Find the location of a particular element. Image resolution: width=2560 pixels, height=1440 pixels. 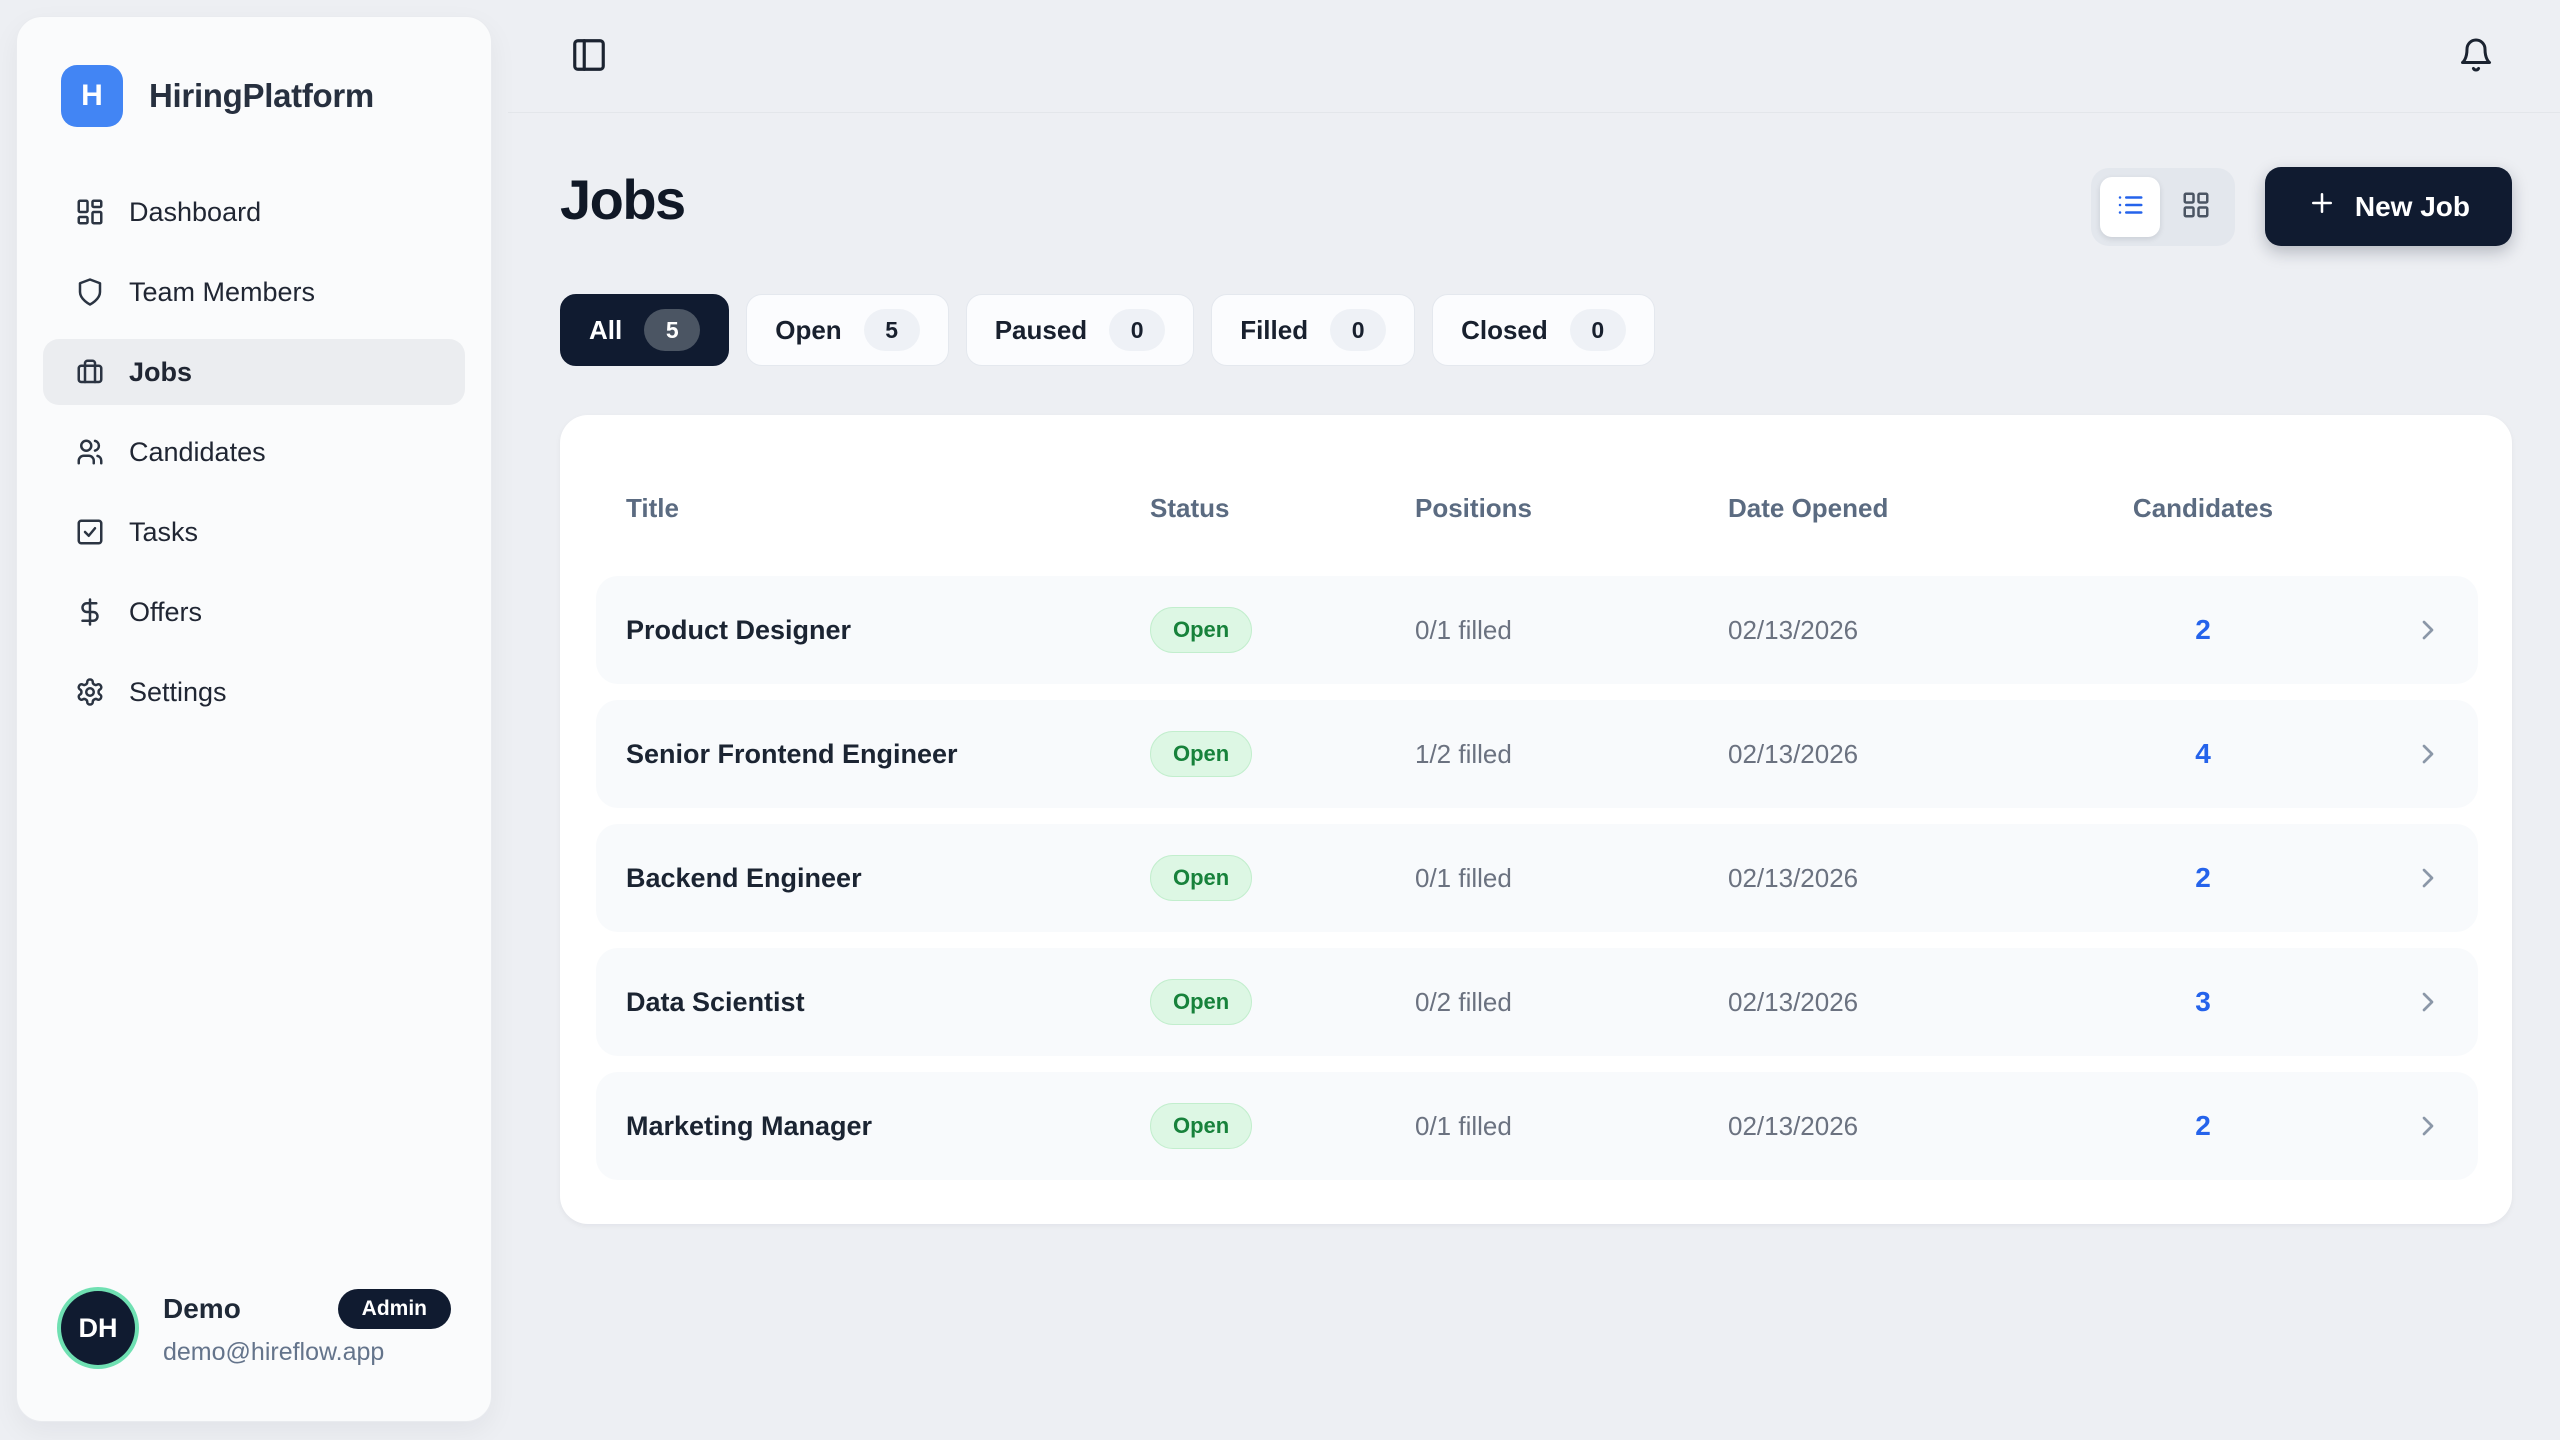

avatar: DH is located at coordinates (98, 1328).